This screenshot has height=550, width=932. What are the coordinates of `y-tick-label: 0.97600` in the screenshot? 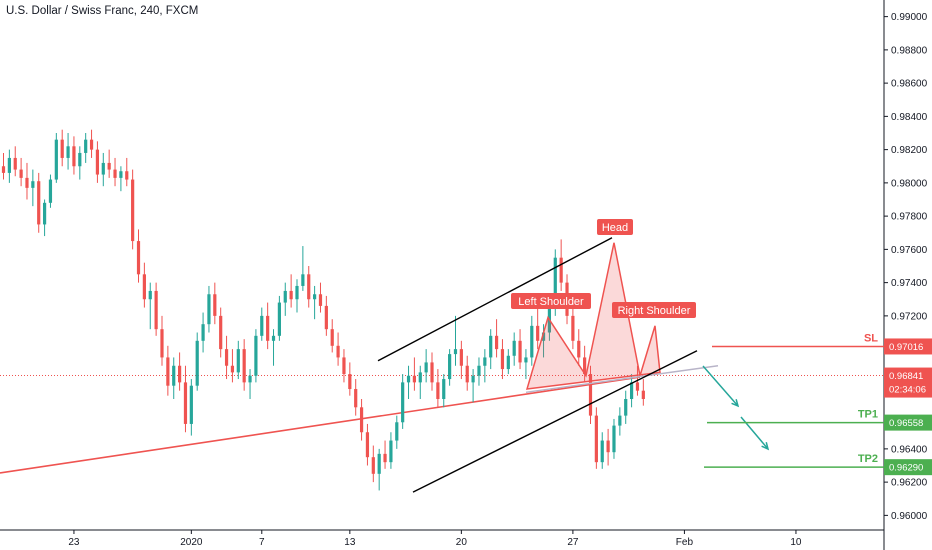 It's located at (909, 250).